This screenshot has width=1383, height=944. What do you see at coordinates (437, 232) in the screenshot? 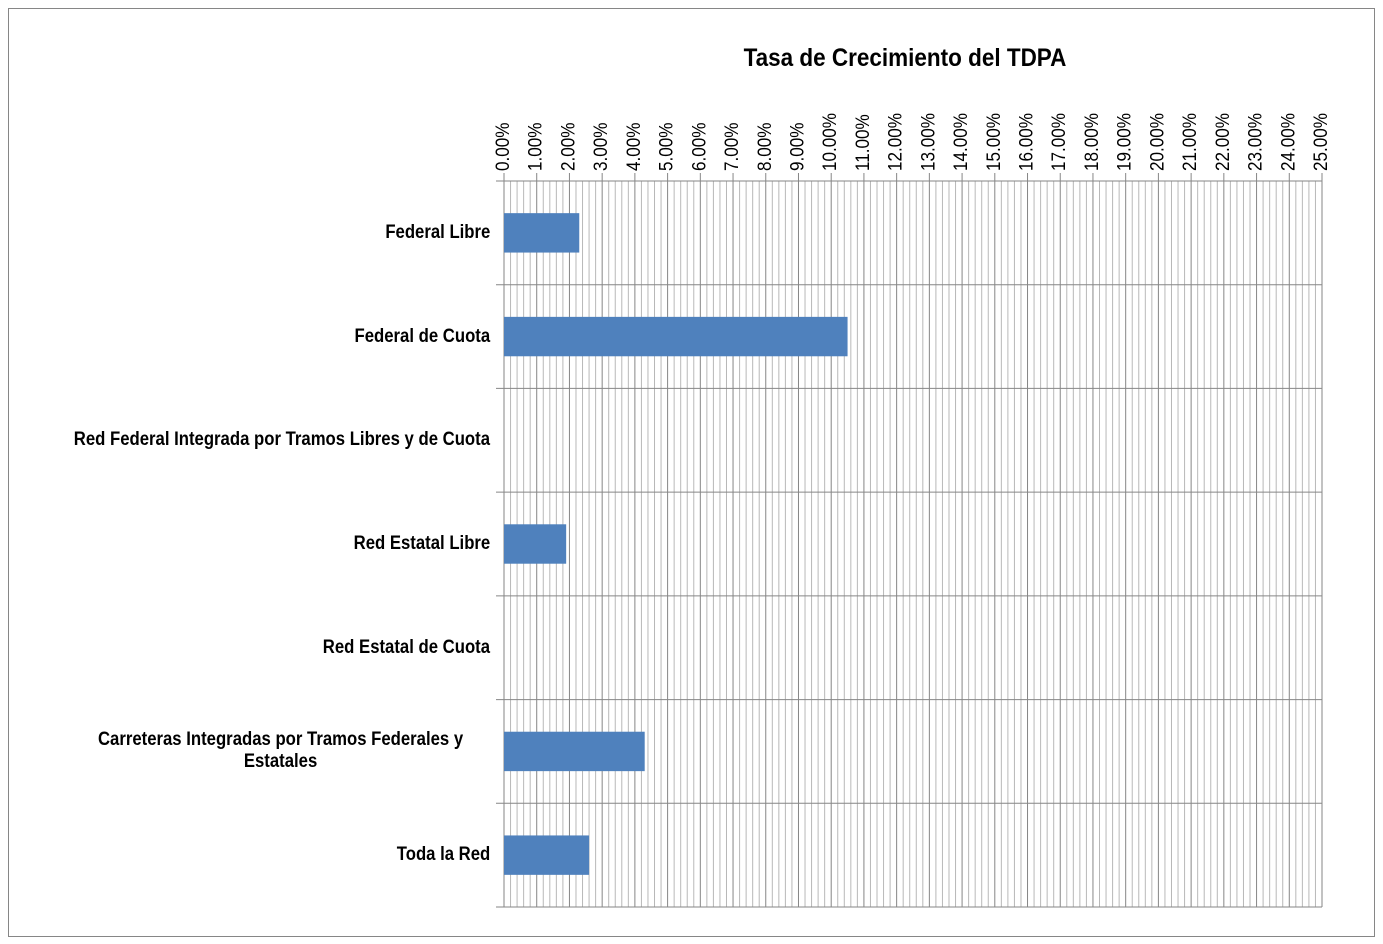
I see `y-tick-label: Federal Libre` at bounding box center [437, 232].